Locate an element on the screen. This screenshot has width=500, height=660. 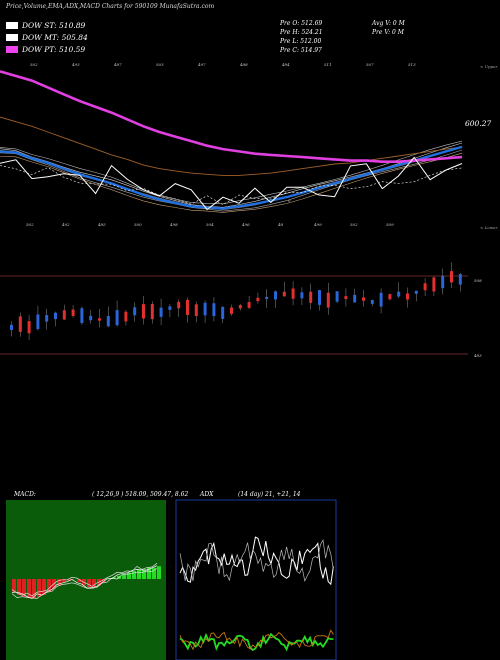
lower-band-tag: < Lower is located at coordinates (489, 227).